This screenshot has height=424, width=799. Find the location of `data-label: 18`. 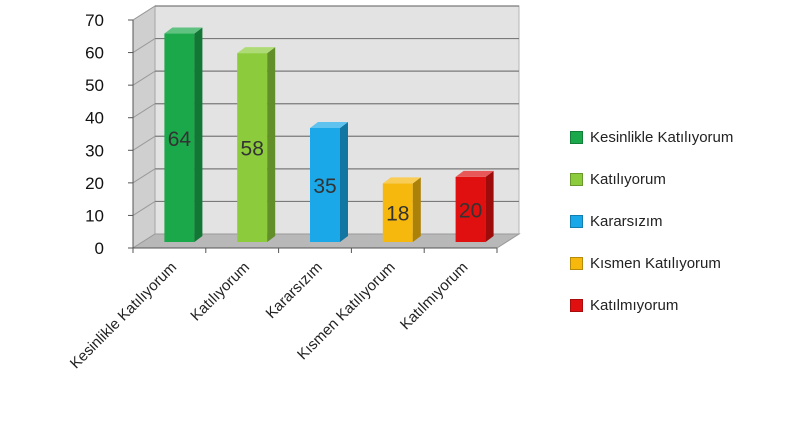

data-label: 18 is located at coordinates (397, 214).